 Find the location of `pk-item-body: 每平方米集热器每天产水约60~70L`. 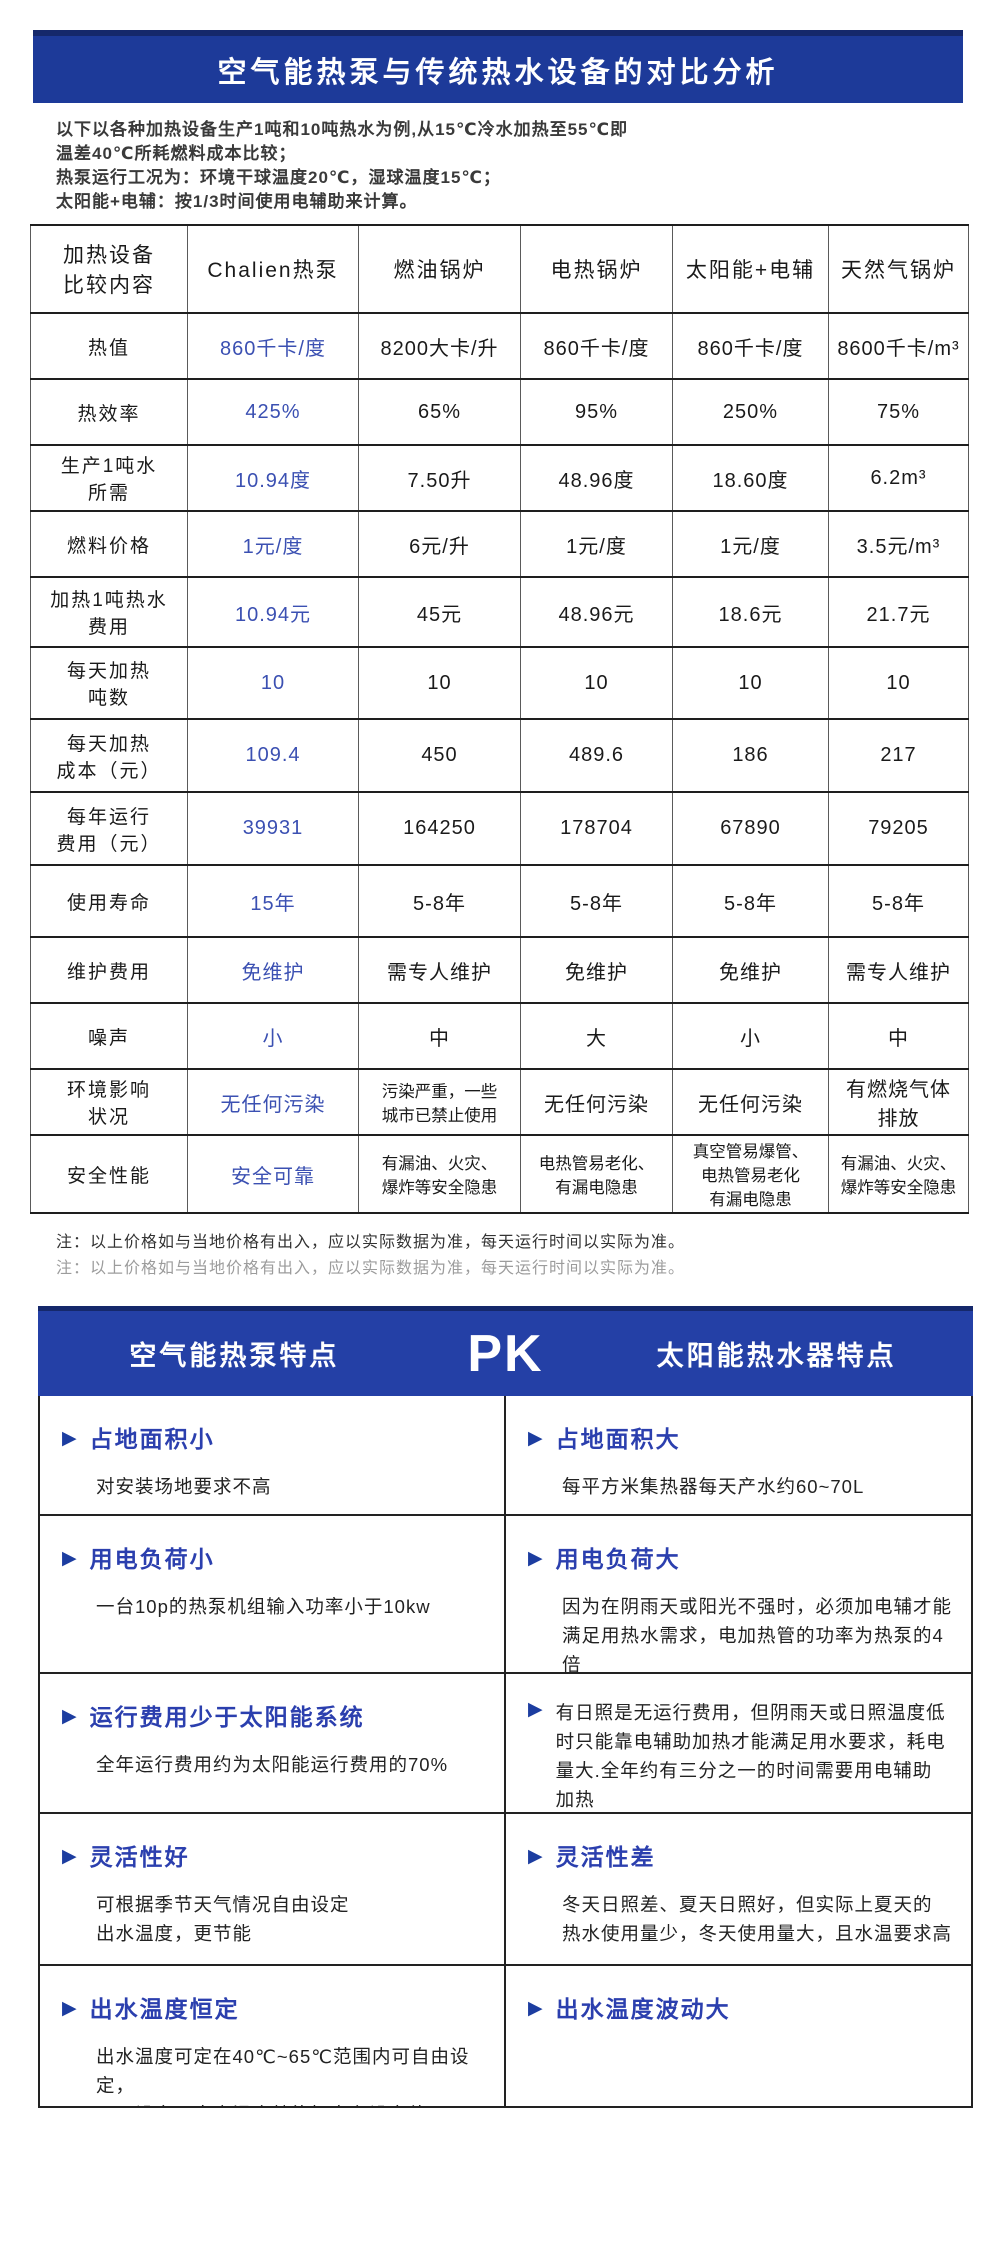

pk-item-body: 每平方米集热器每天产水约60~70L is located at coordinates (713, 1486).